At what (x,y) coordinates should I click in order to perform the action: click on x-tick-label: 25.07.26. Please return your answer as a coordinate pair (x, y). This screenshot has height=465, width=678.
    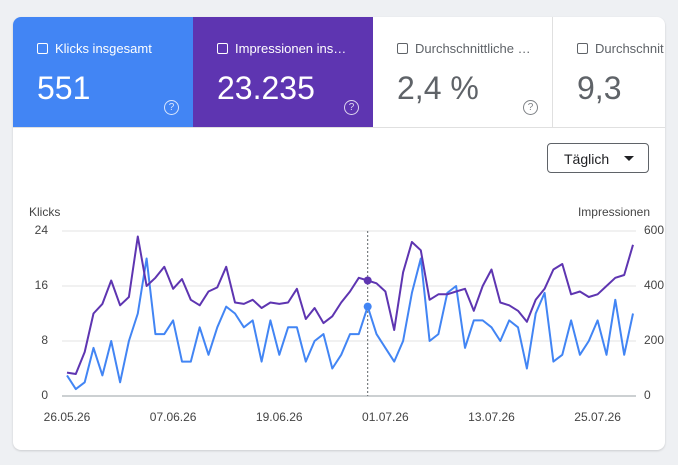
    Looking at the image, I should click on (597, 417).